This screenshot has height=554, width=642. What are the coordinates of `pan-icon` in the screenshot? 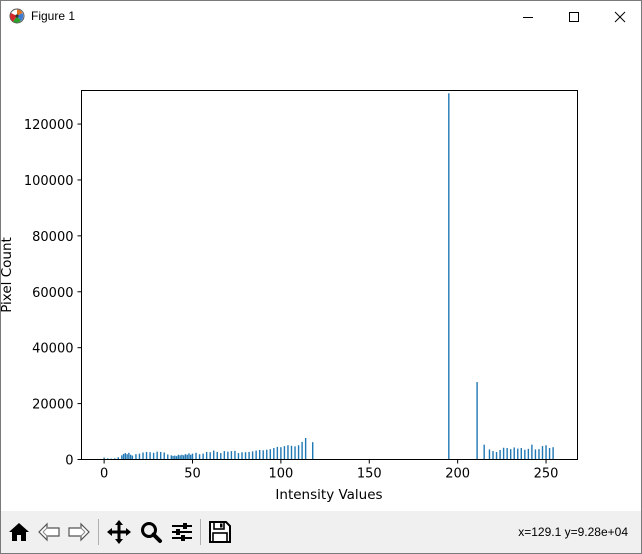 It's located at (119, 532).